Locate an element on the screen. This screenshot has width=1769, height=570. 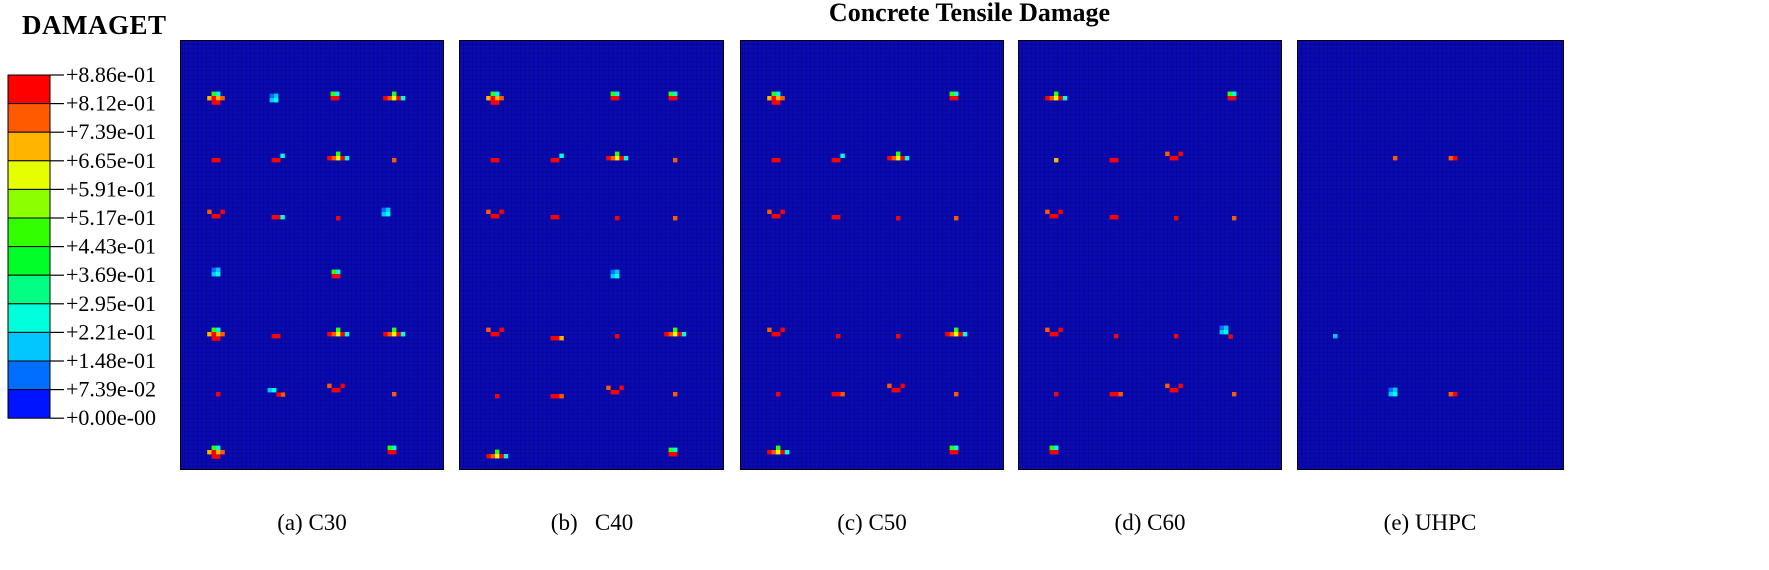
legend-value: +6.65e-01 is located at coordinates (111, 160).